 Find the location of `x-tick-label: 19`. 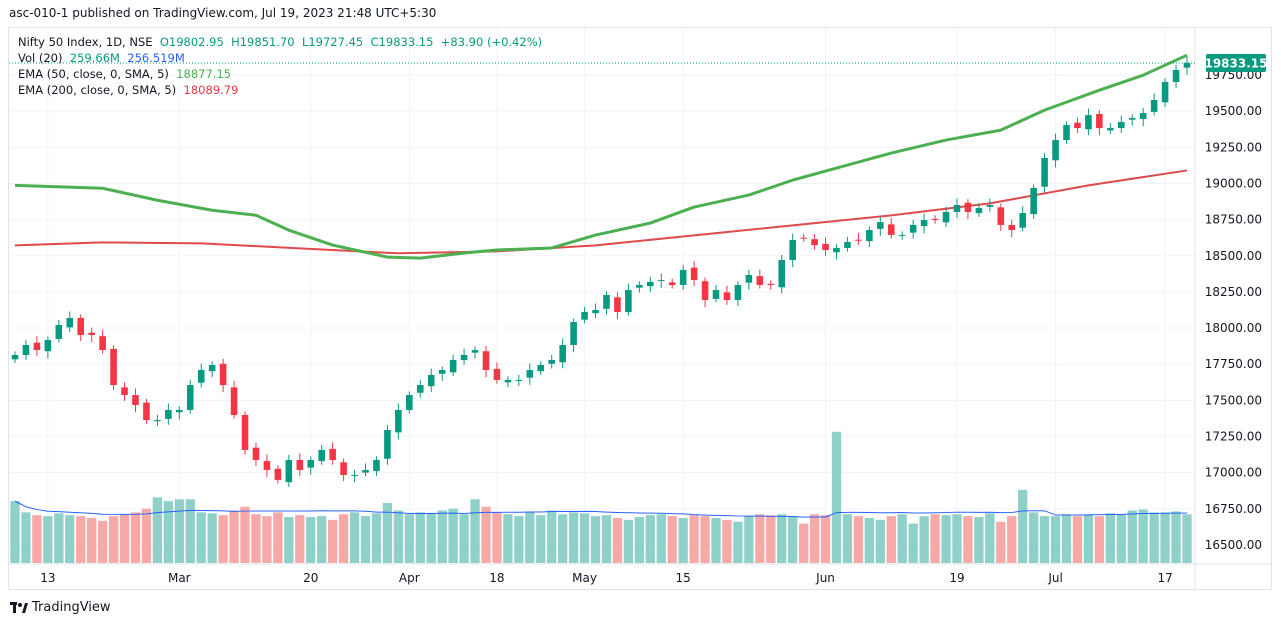

x-tick-label: 19 is located at coordinates (956, 578).